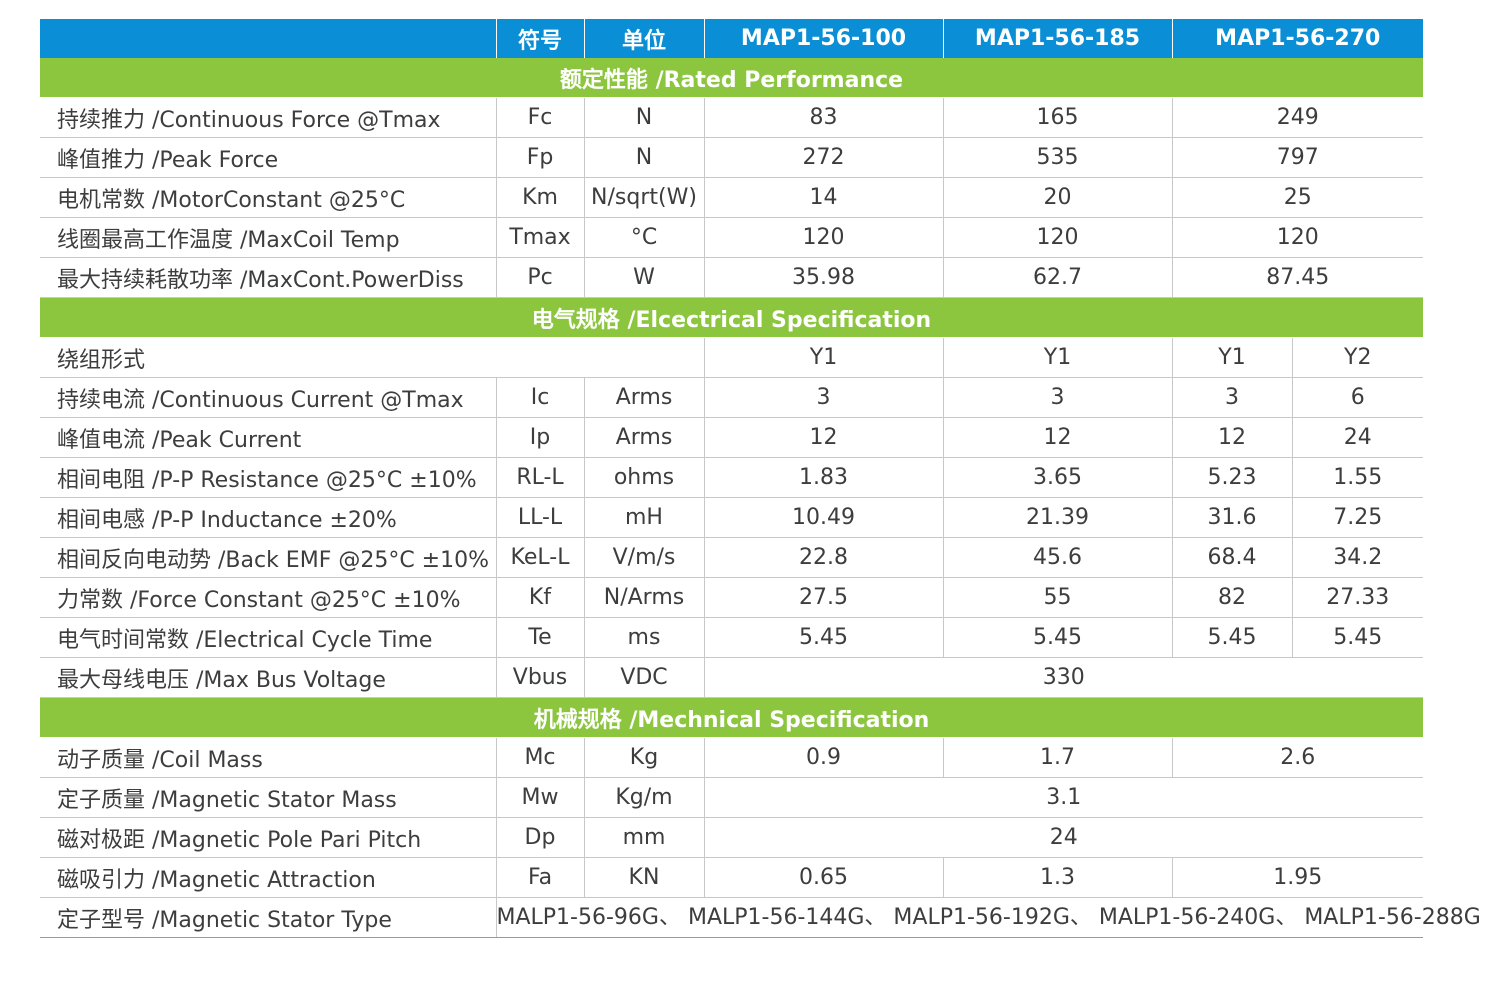 Image resolution: width=1500 pixels, height=1000 pixels. I want to click on value-cell: Y2, so click(1357, 357).